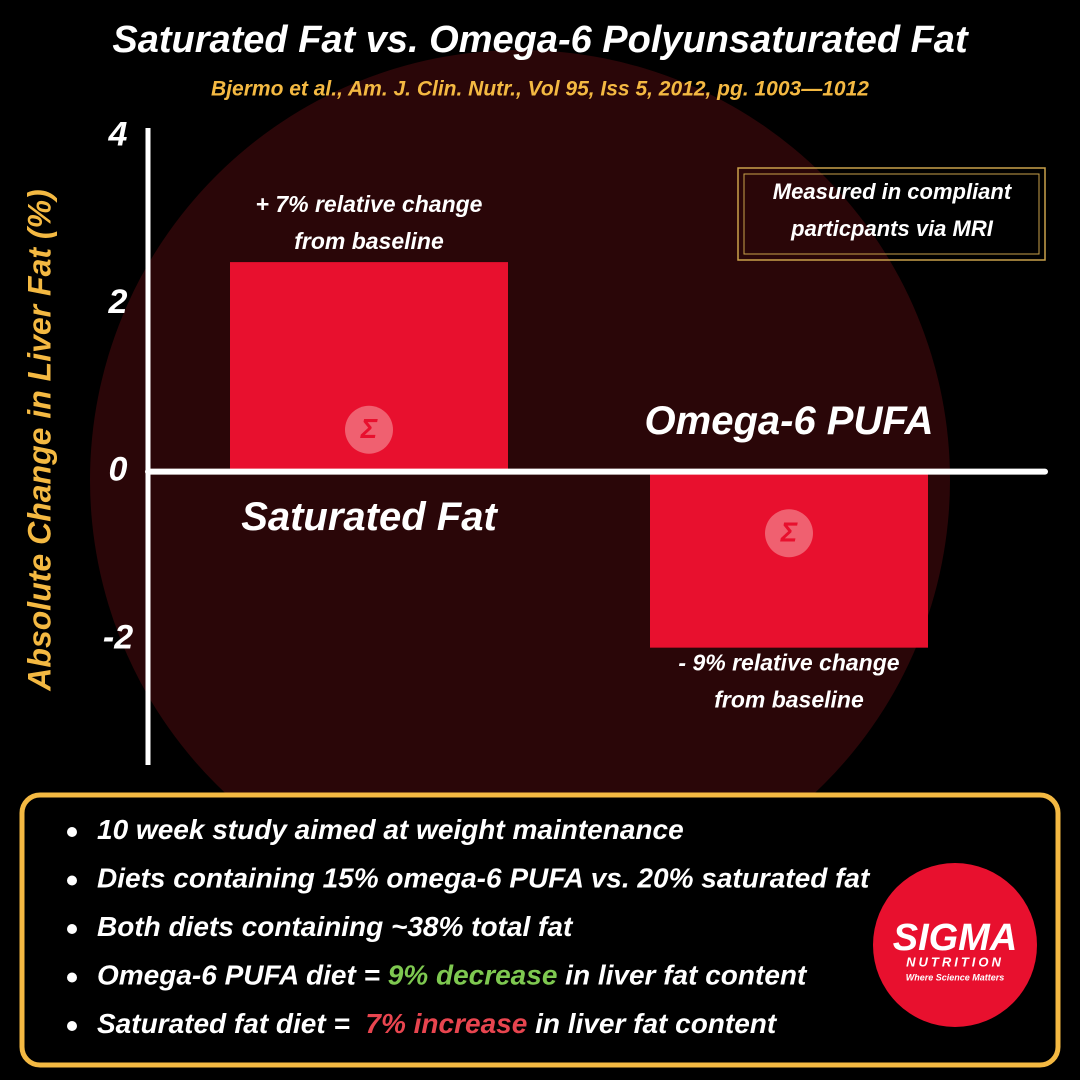 The image size is (1080, 1080). I want to click on bar-annotation: - 9% relative change, so click(788, 663).